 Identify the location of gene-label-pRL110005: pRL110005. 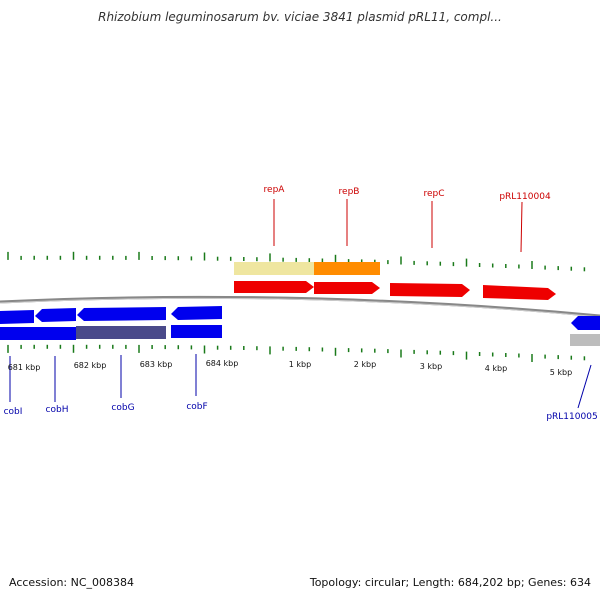
(571, 417).